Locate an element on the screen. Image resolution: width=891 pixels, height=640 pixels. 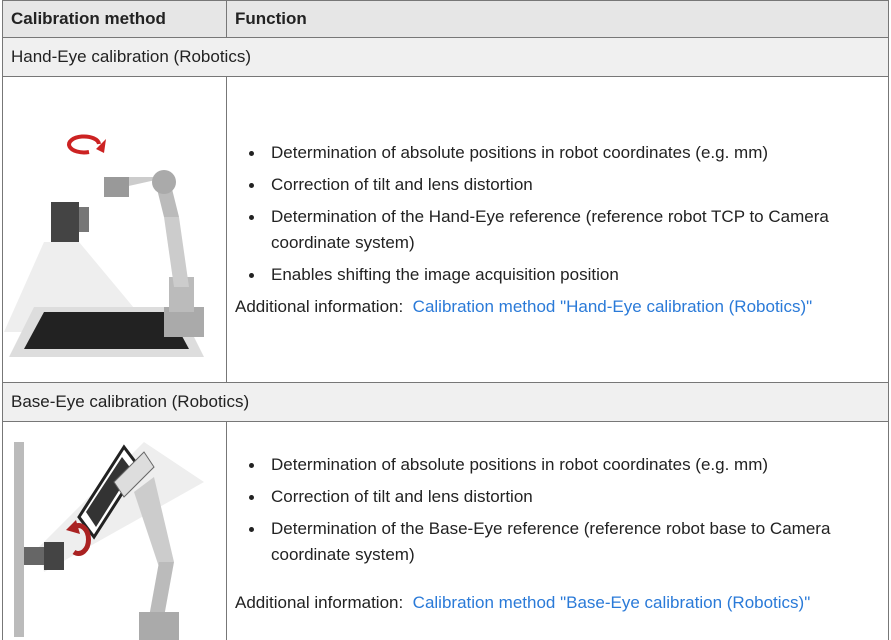
section-row: Hand-Eye calibration (Robotics) is located at coordinates (445, 57).